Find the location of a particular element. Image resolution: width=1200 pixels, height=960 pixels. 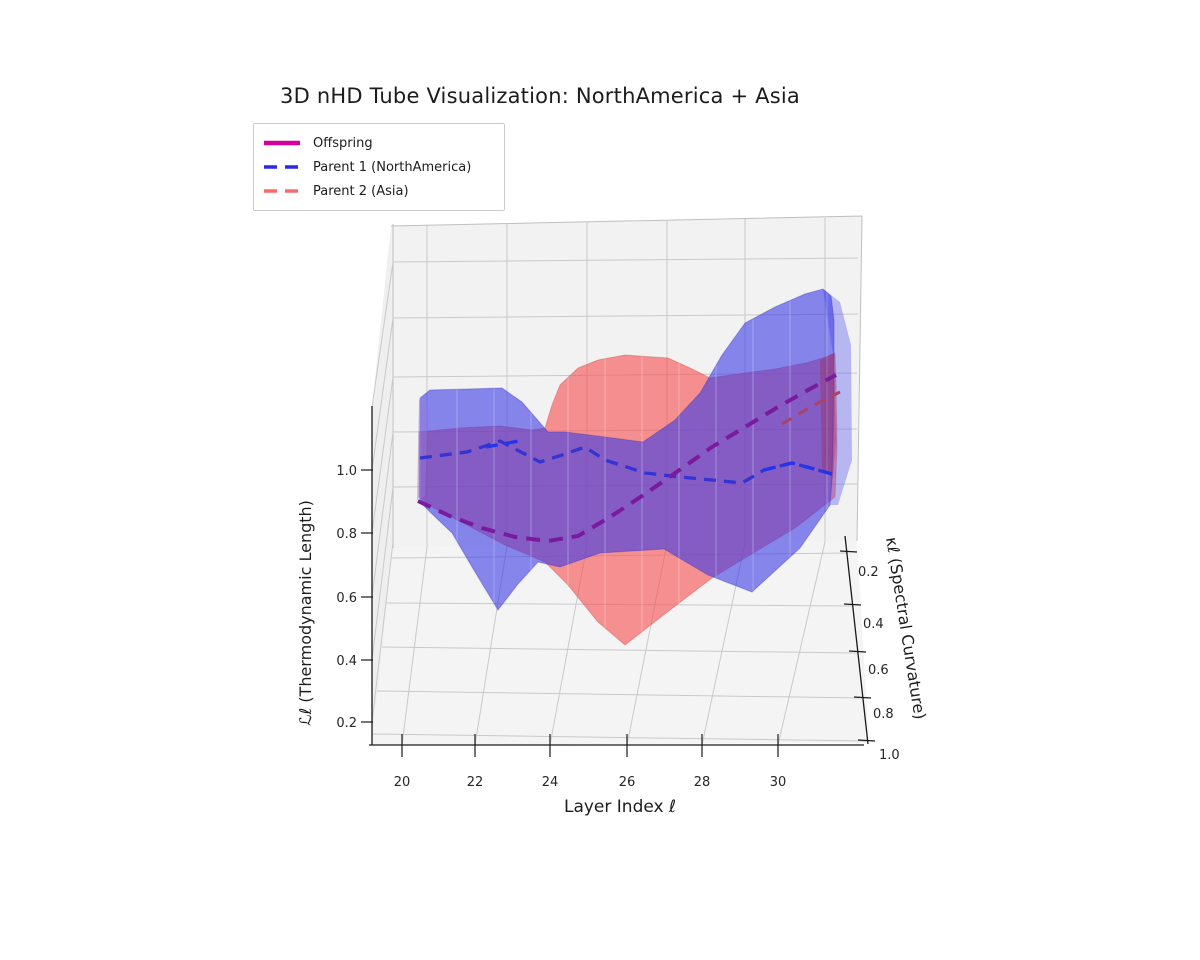

axis-spines is located at coordinates (619, 576).